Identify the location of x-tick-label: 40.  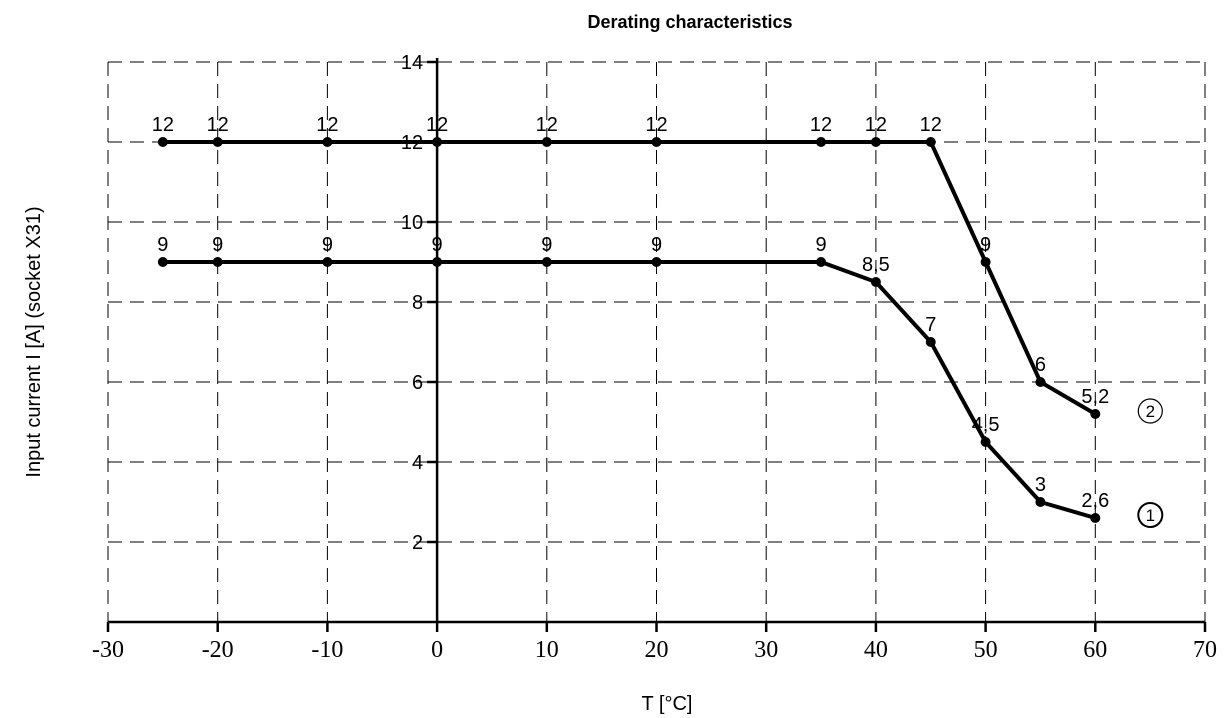
(876, 650).